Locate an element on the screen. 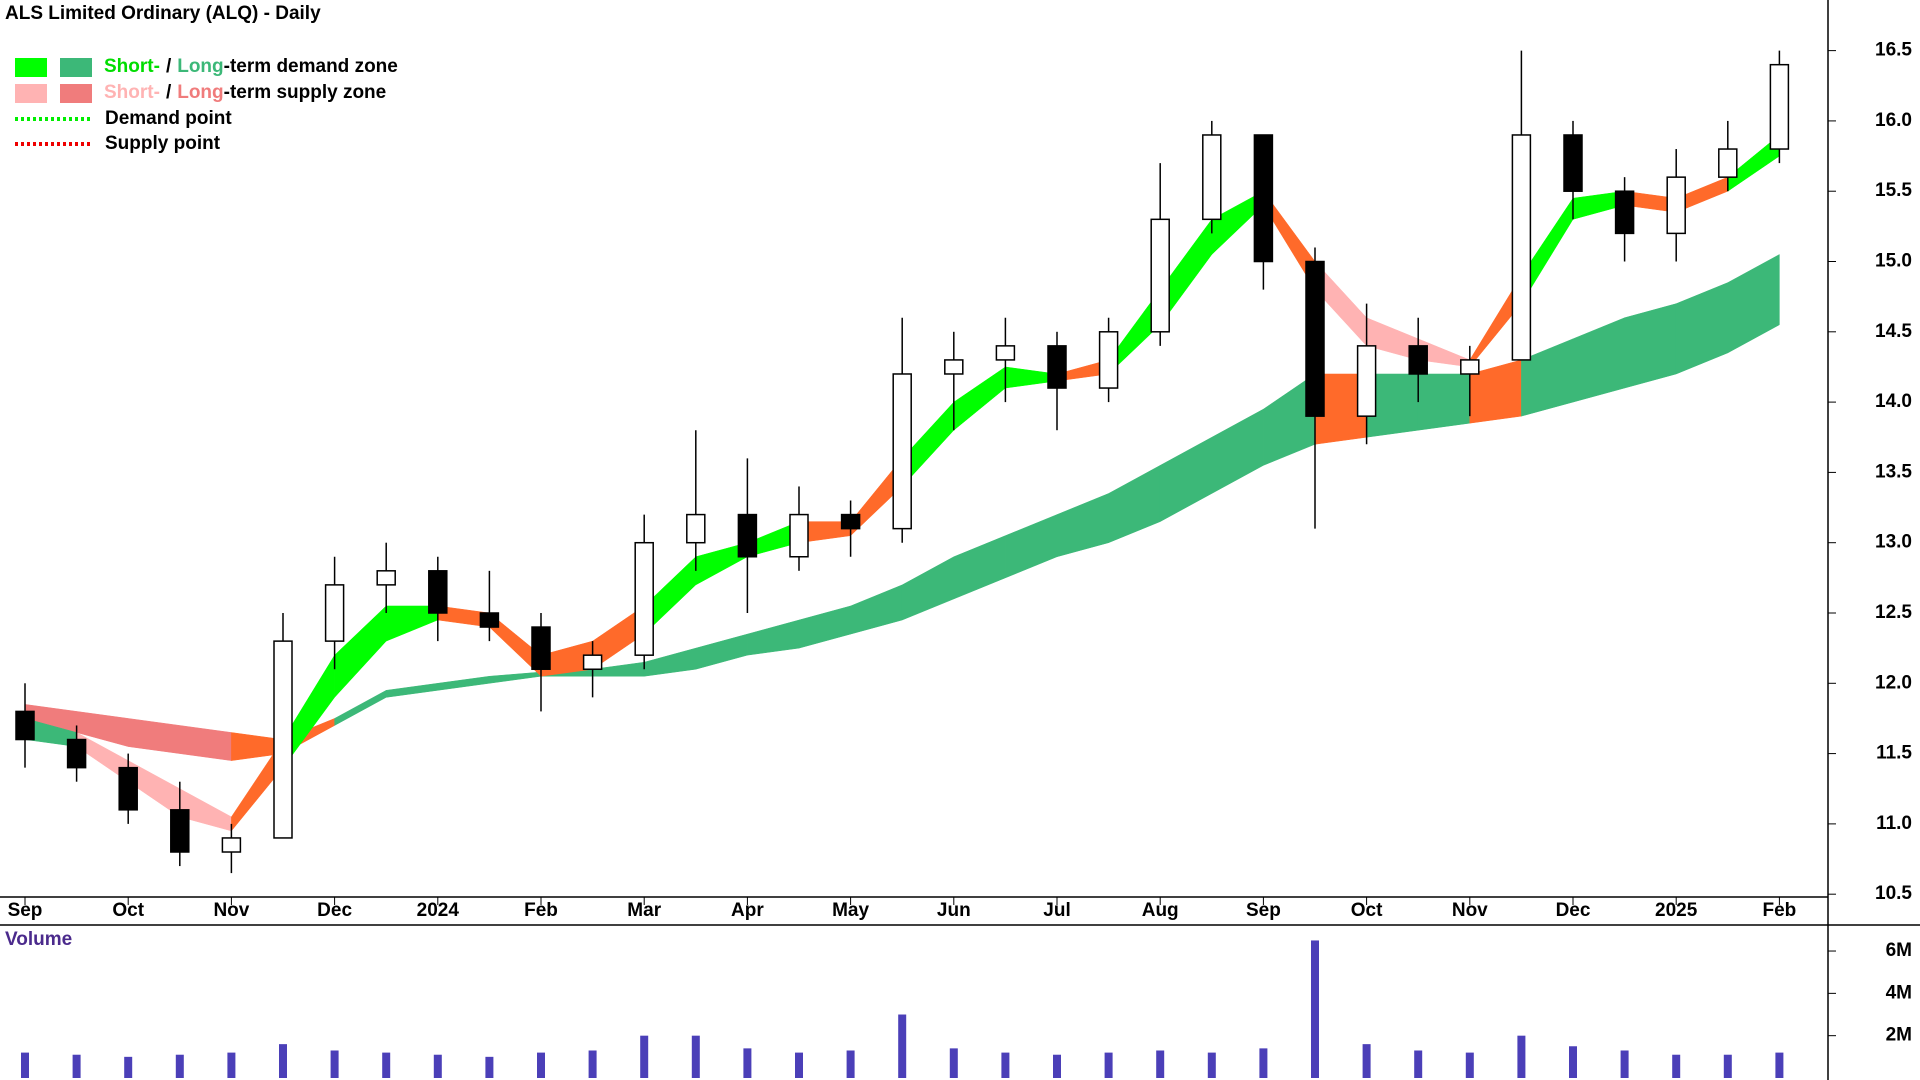  legend-rest: -term supply zone is located at coordinates (305, 92).